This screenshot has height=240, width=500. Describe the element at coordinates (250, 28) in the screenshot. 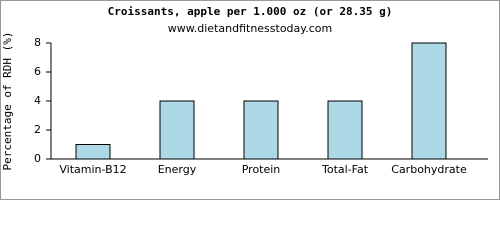

I see `chart-subtitle: www.dietandfitnesstoday.com` at that location.